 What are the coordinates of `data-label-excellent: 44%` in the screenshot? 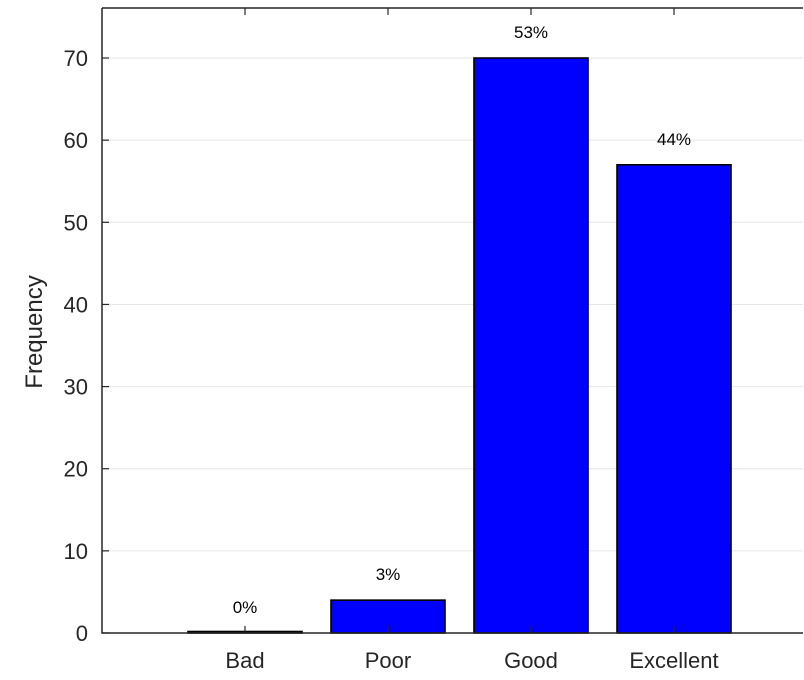 It's located at (674, 139).